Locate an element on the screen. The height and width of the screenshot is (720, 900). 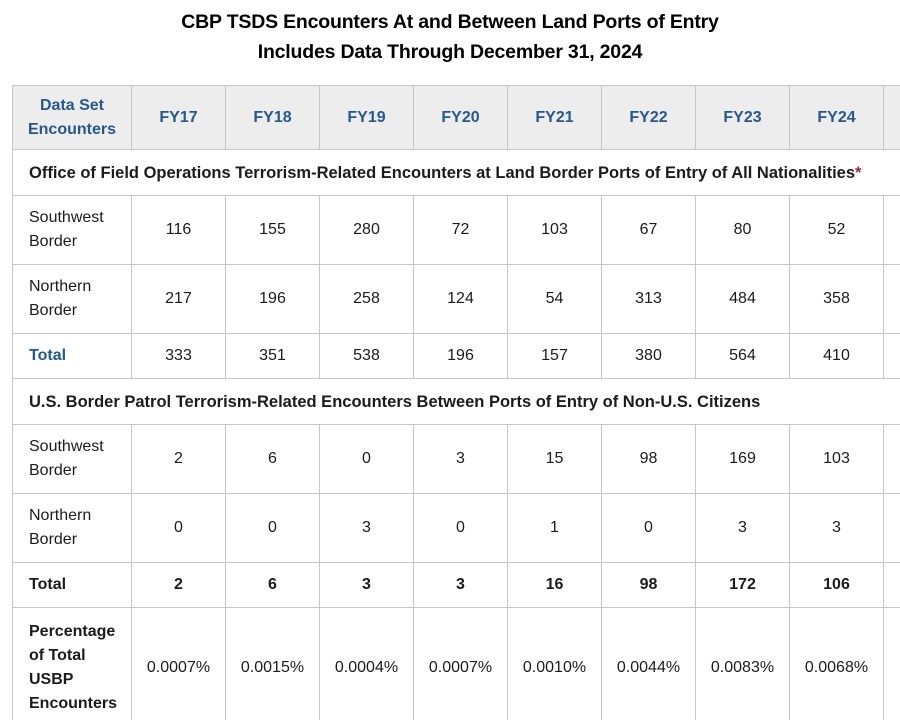
value-cell: 217 is located at coordinates (178, 299).